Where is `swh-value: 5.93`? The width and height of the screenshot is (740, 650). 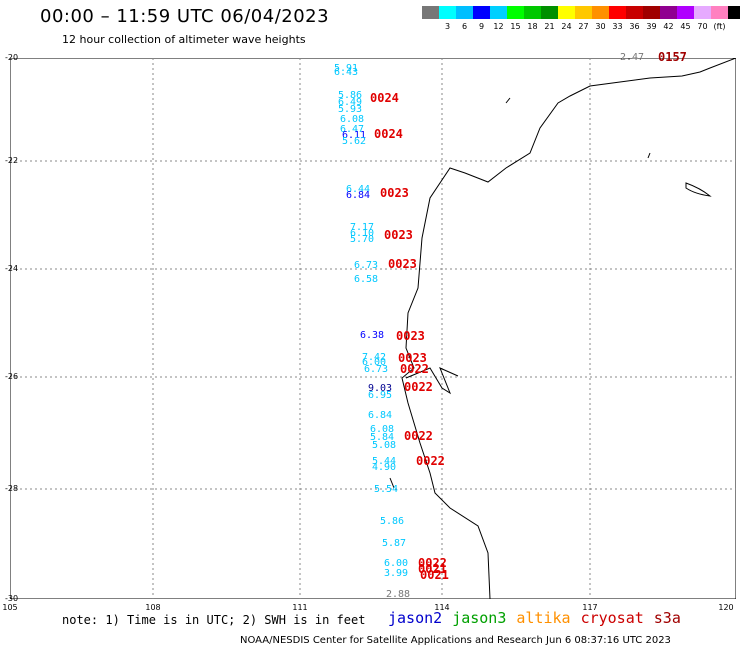
swh-value: 5.93 is located at coordinates (350, 109).